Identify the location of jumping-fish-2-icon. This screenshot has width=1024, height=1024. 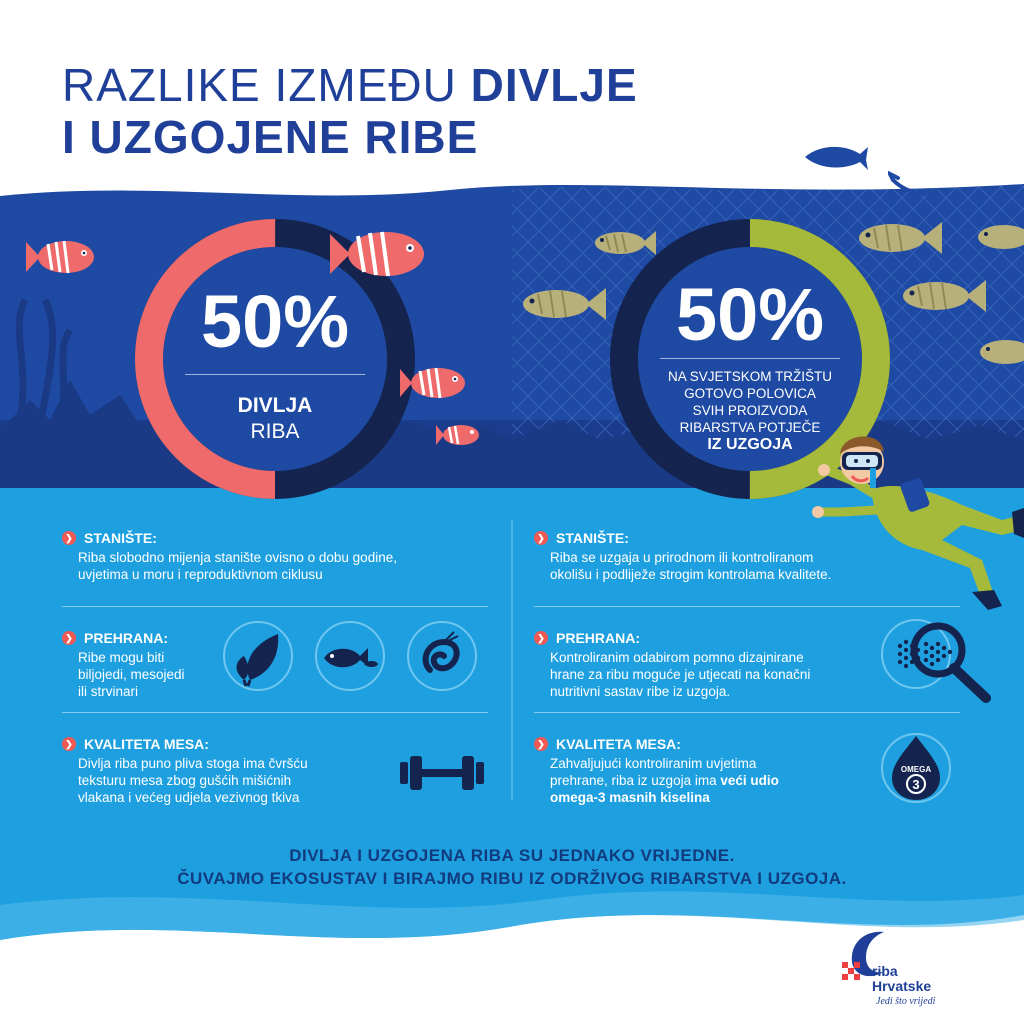
(913, 185).